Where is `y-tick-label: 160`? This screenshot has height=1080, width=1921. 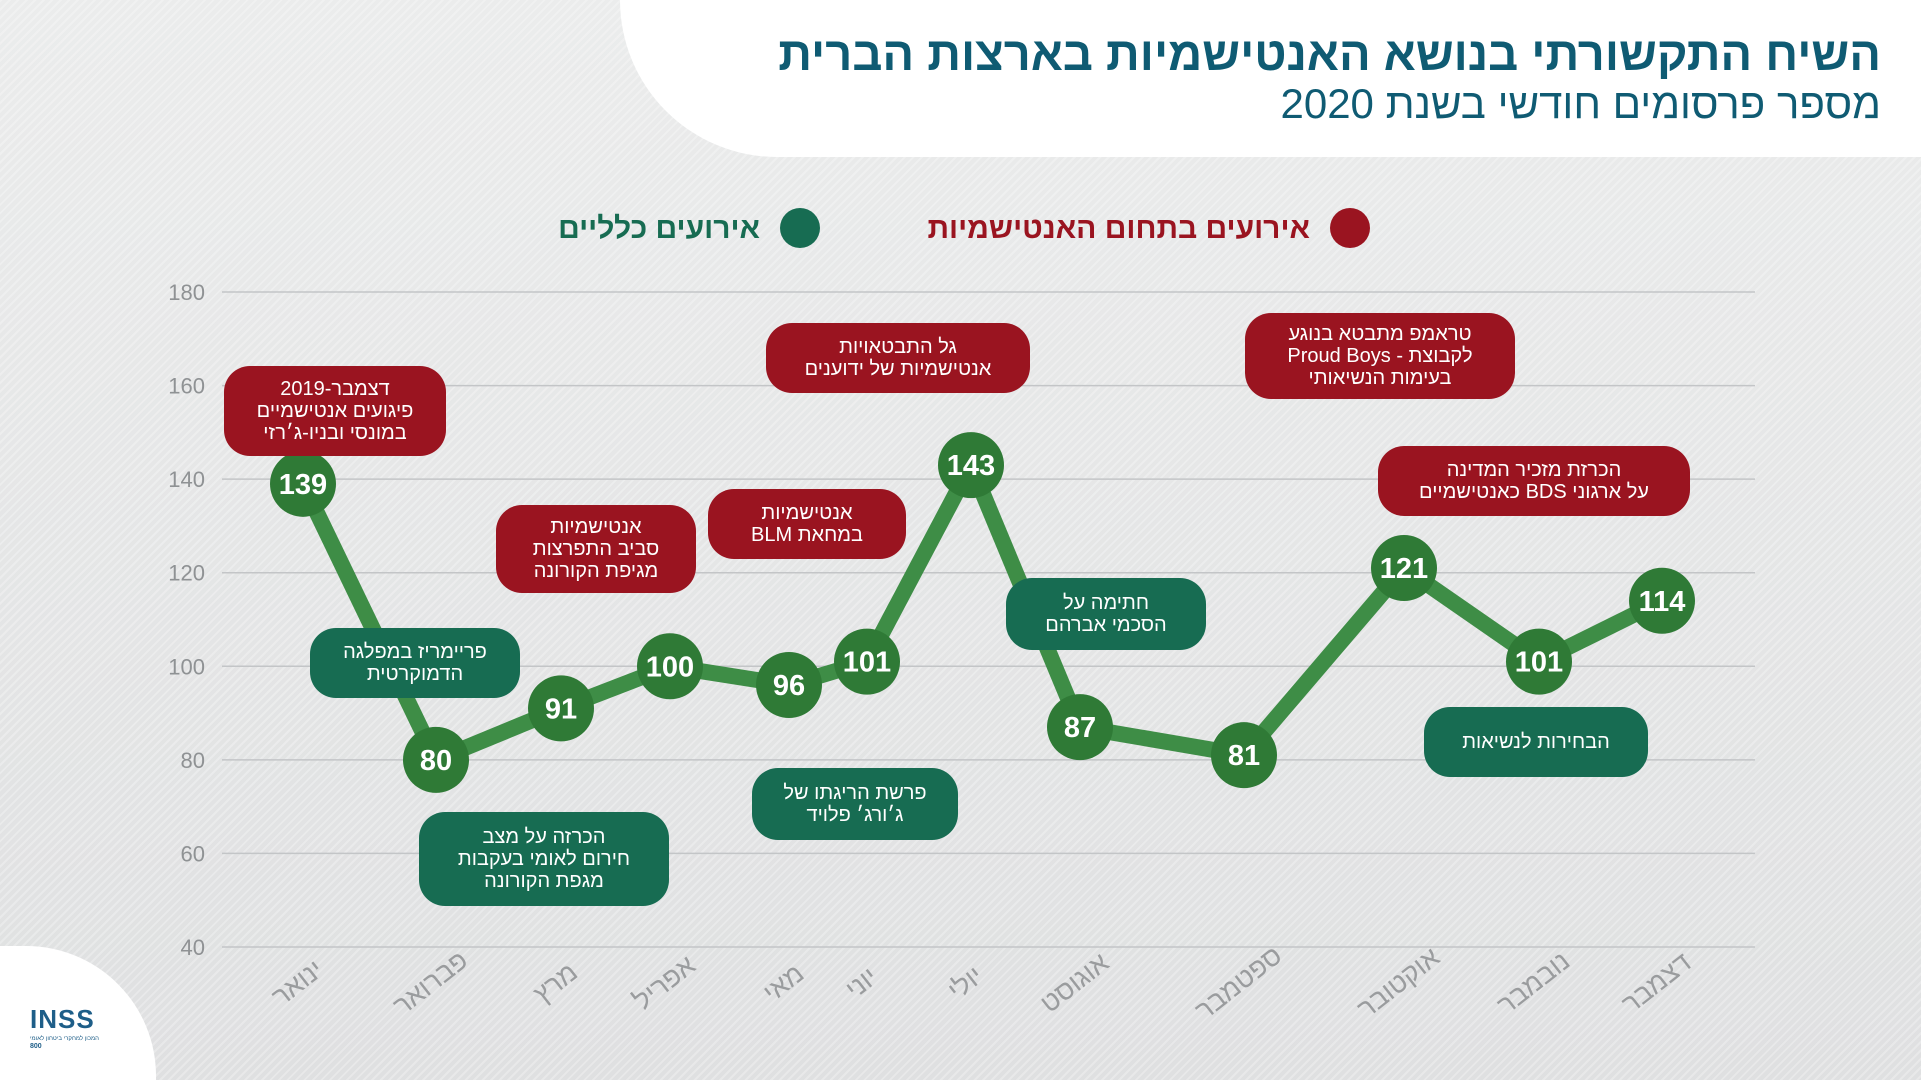 y-tick-label: 160 is located at coordinates (186, 386).